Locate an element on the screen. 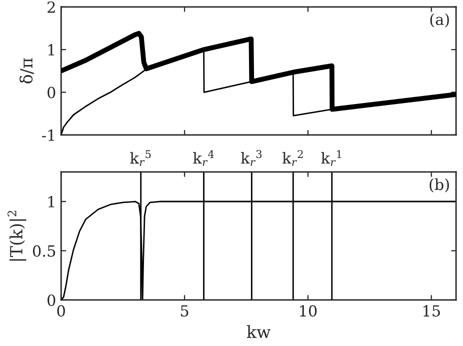 The height and width of the screenshot is (346, 463). annotation: (a) is located at coordinates (439, 20).